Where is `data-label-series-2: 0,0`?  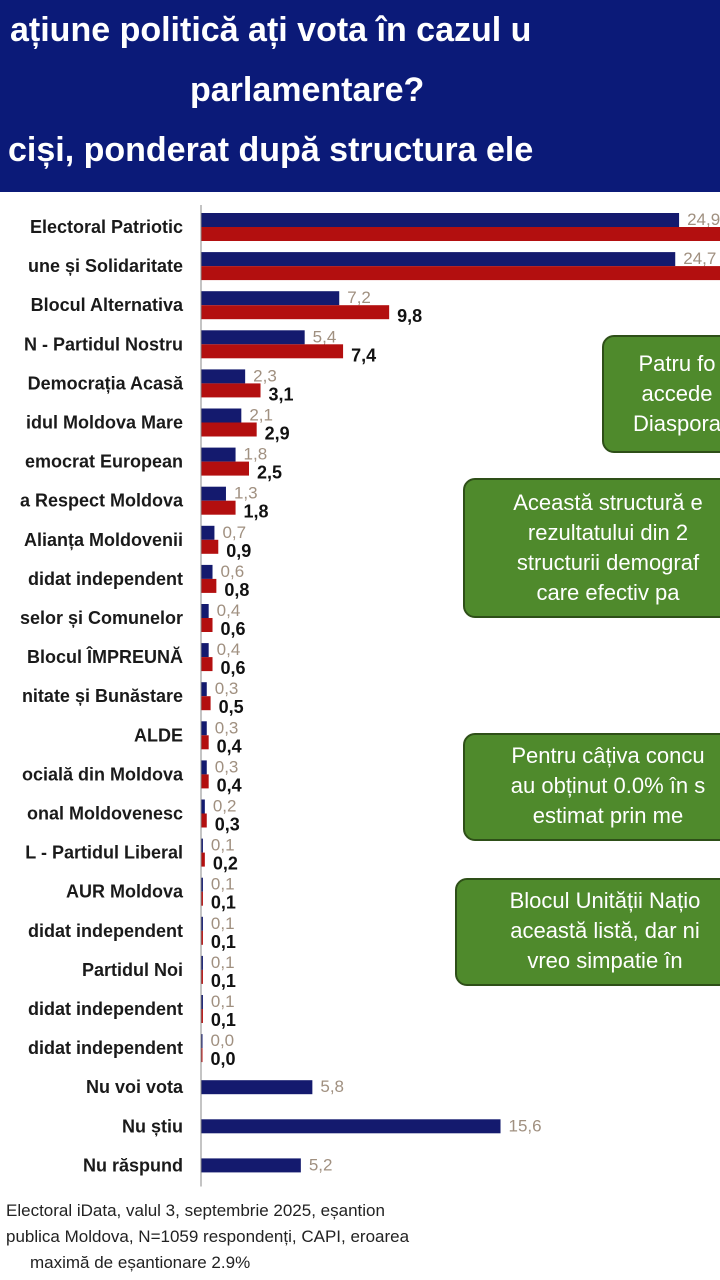 data-label-series-2: 0,0 is located at coordinates (223, 1059).